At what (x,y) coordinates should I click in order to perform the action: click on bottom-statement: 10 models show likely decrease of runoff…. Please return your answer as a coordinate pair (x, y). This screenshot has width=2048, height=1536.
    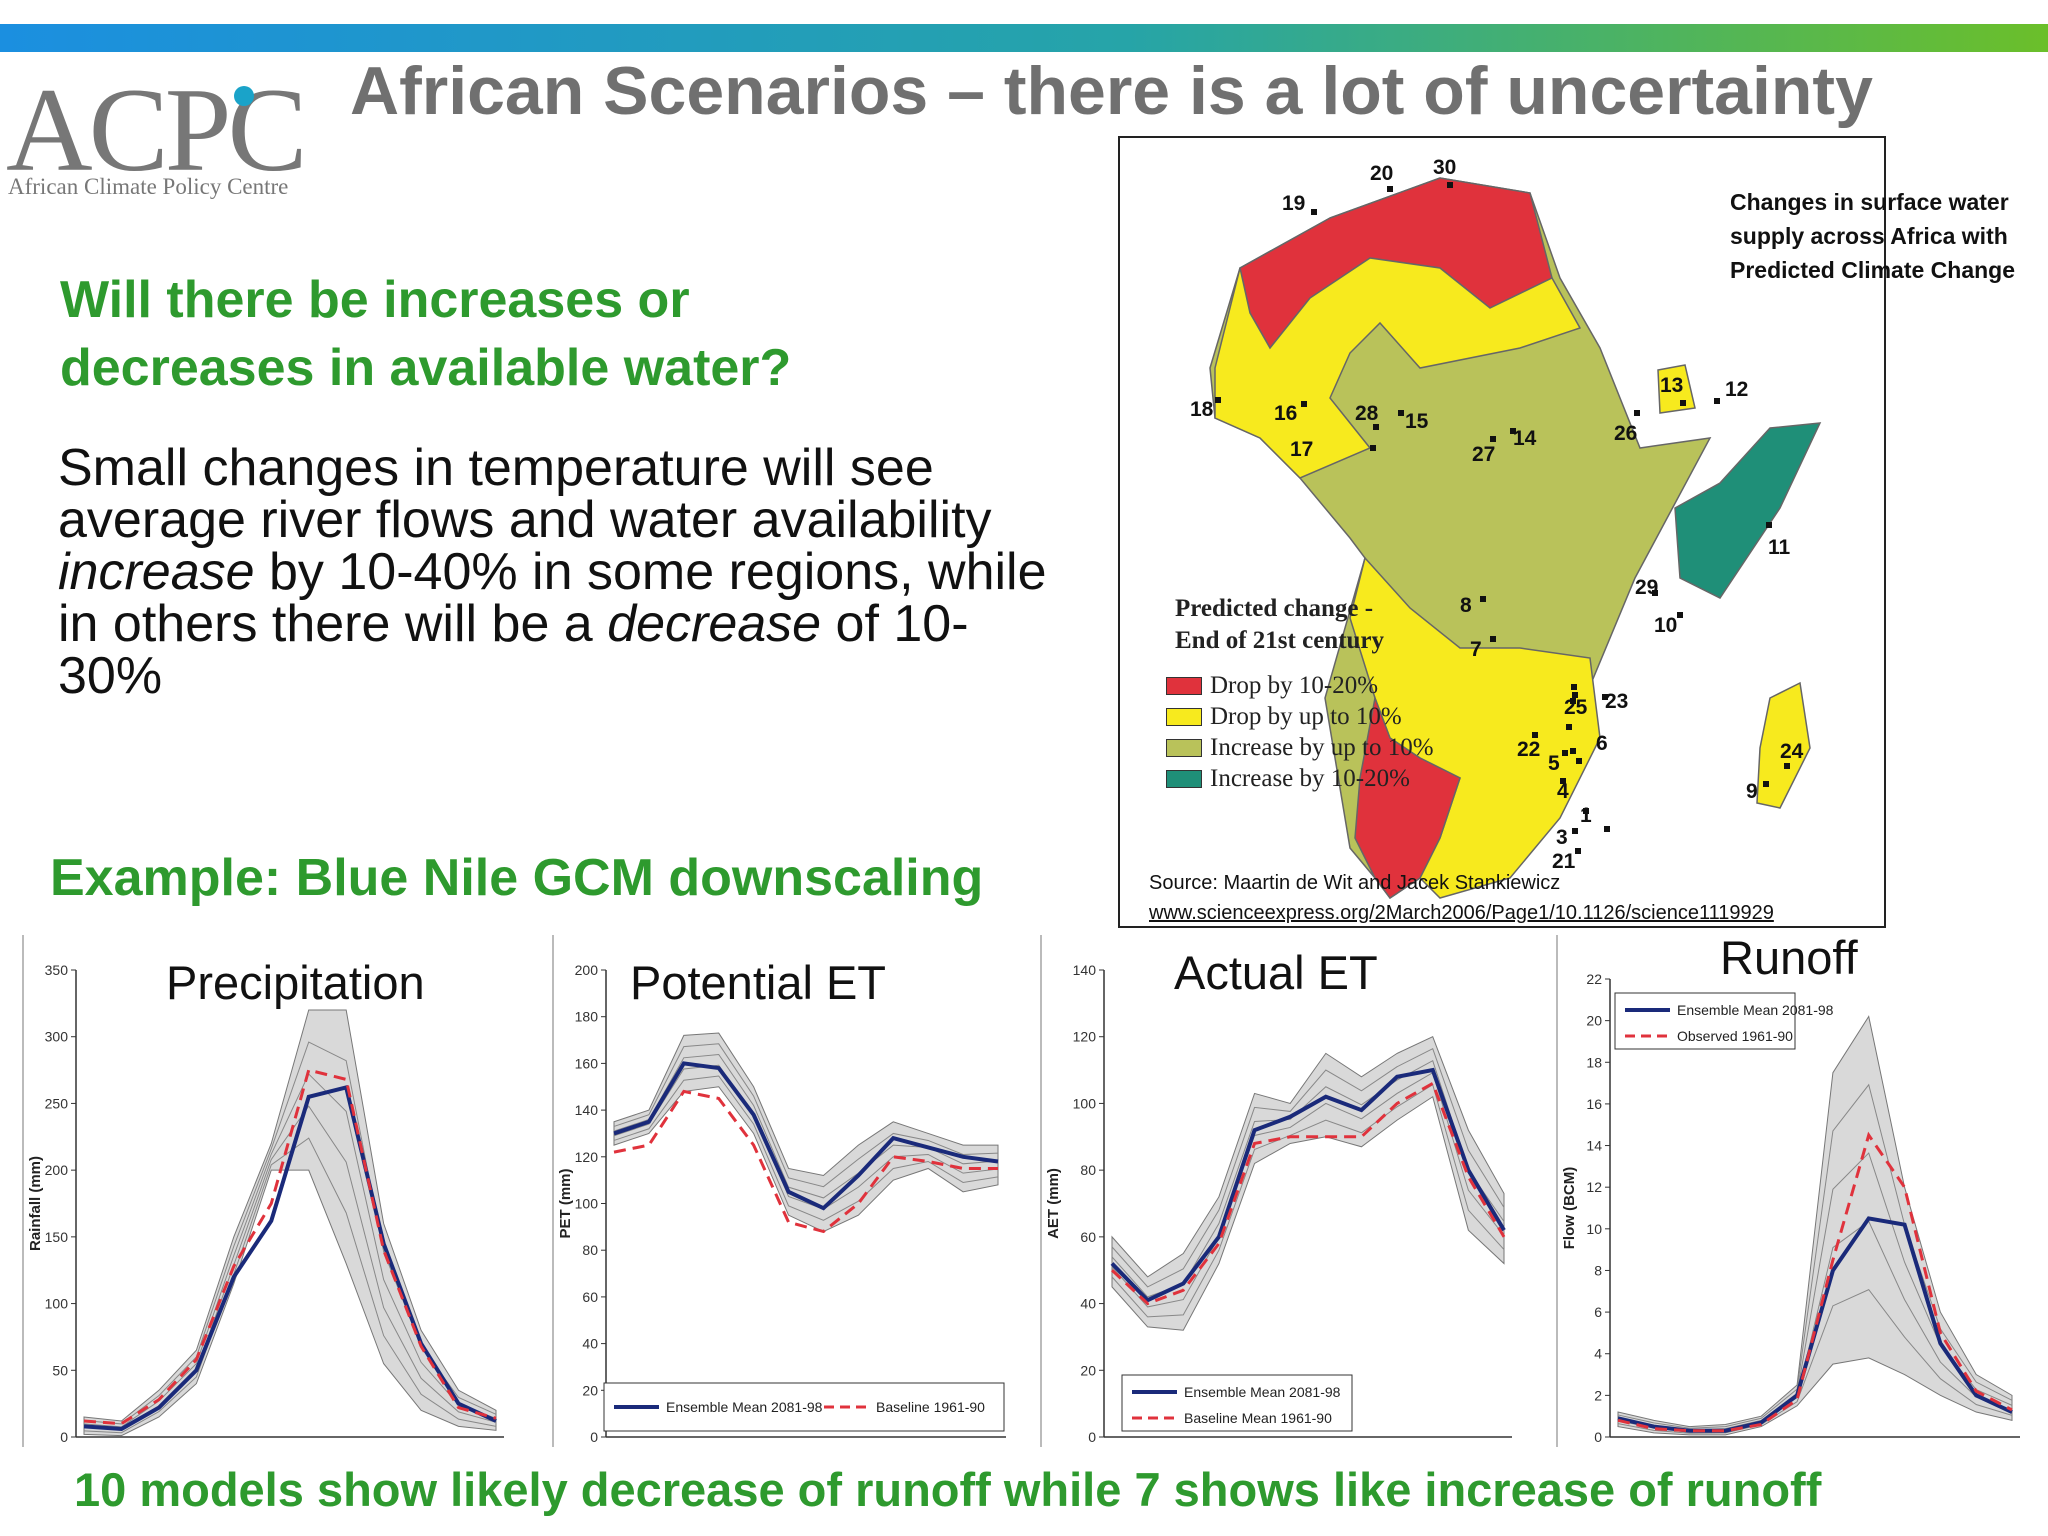
    Looking at the image, I should click on (948, 1489).